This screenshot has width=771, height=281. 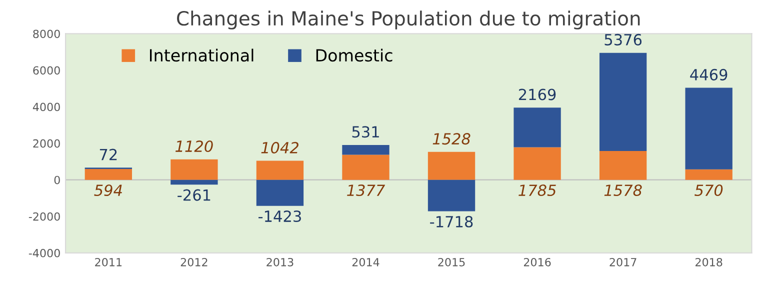 What do you see at coordinates (366, 262) in the screenshot?
I see `x-tick-label: 2014` at bounding box center [366, 262].